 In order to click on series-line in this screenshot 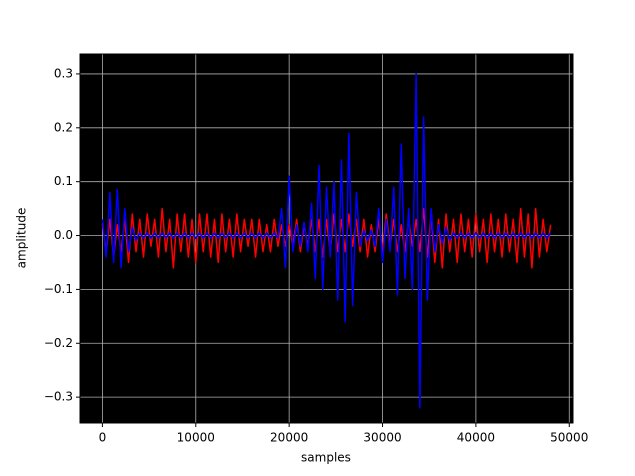, I will do `click(326, 238)`.